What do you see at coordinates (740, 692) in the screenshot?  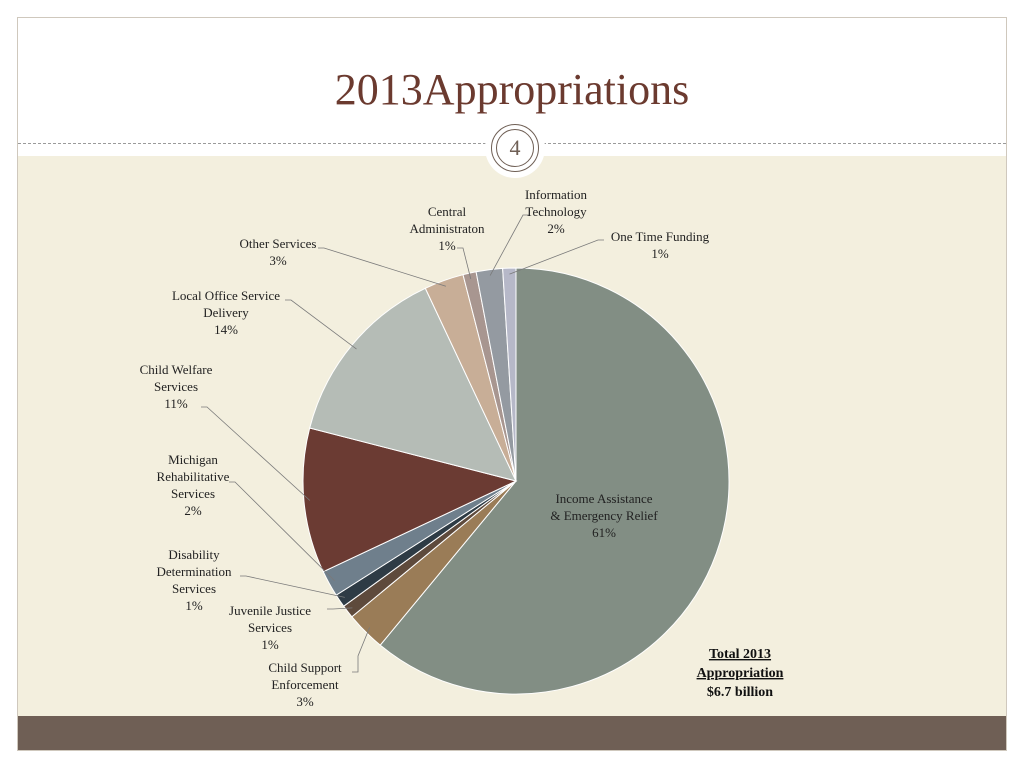 I see `total-annotation-line-3: $6.7 billion` at bounding box center [740, 692].